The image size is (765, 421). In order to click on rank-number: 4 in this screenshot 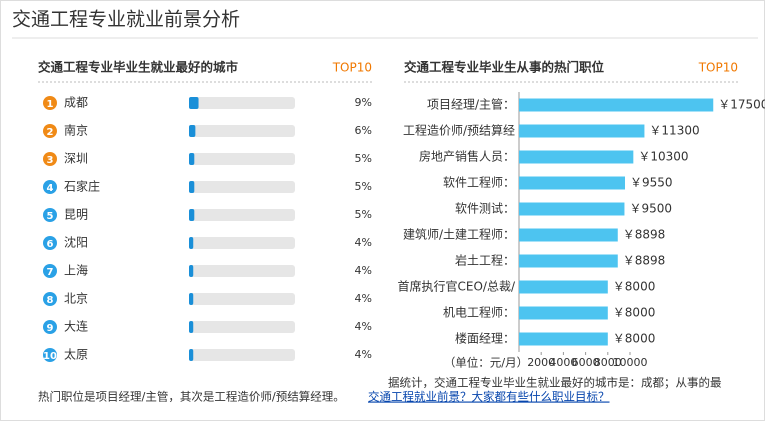, I will do `click(50, 188)`.